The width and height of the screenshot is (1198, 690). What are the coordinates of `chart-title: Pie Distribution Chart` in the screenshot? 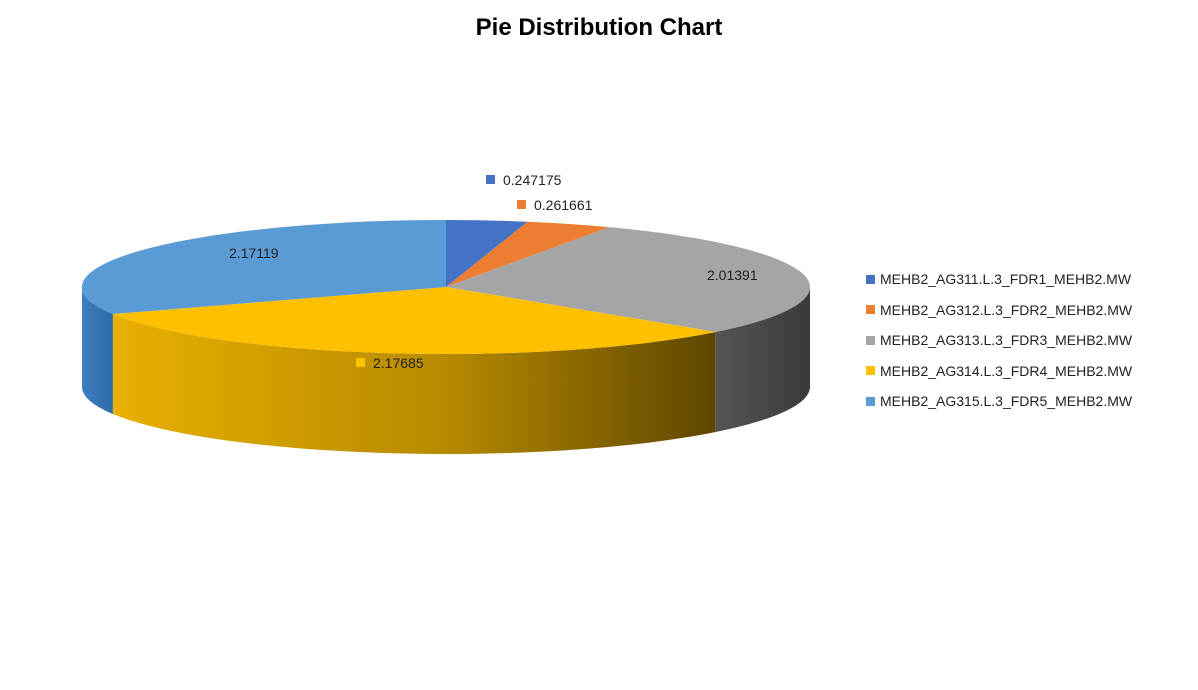 It's located at (599, 27).